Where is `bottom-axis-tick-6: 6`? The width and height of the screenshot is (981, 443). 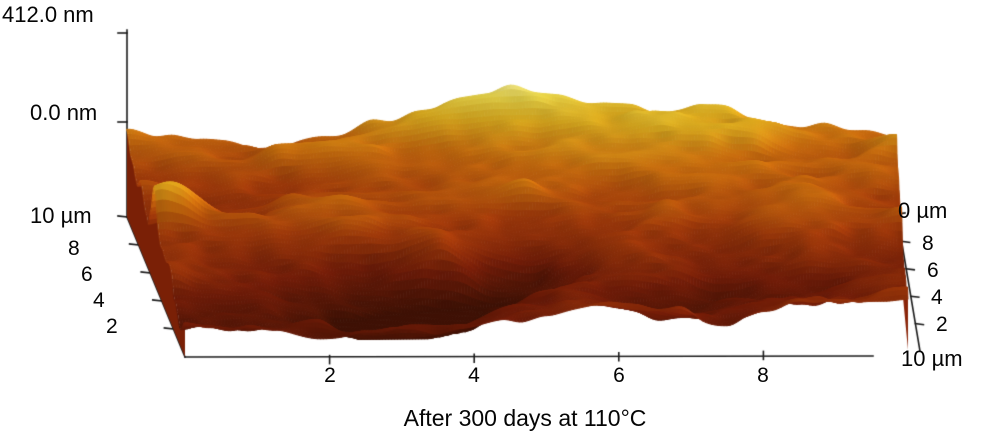
bottom-axis-tick-6: 6 is located at coordinates (619, 375).